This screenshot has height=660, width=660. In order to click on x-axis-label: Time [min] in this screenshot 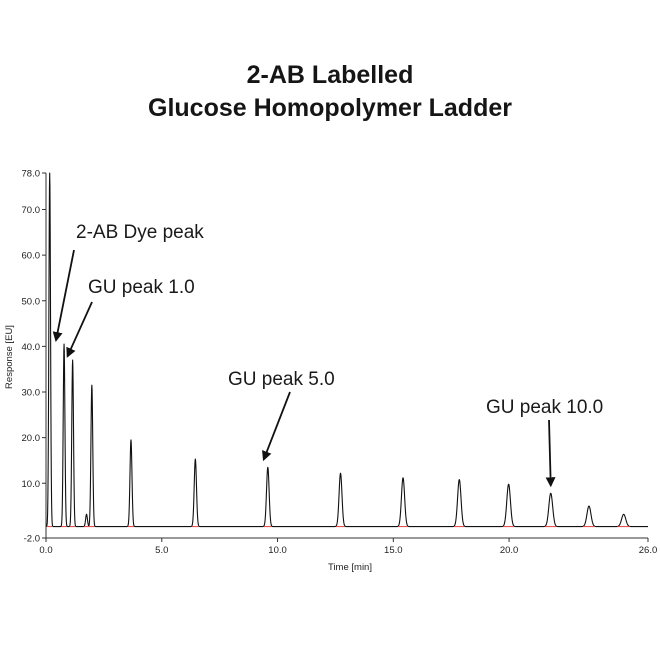, I will do `click(350, 567)`.